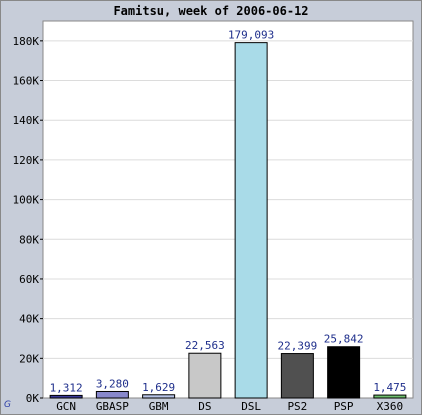  What do you see at coordinates (390, 406) in the screenshot?
I see `x-tick-label-x360: X360` at bounding box center [390, 406].